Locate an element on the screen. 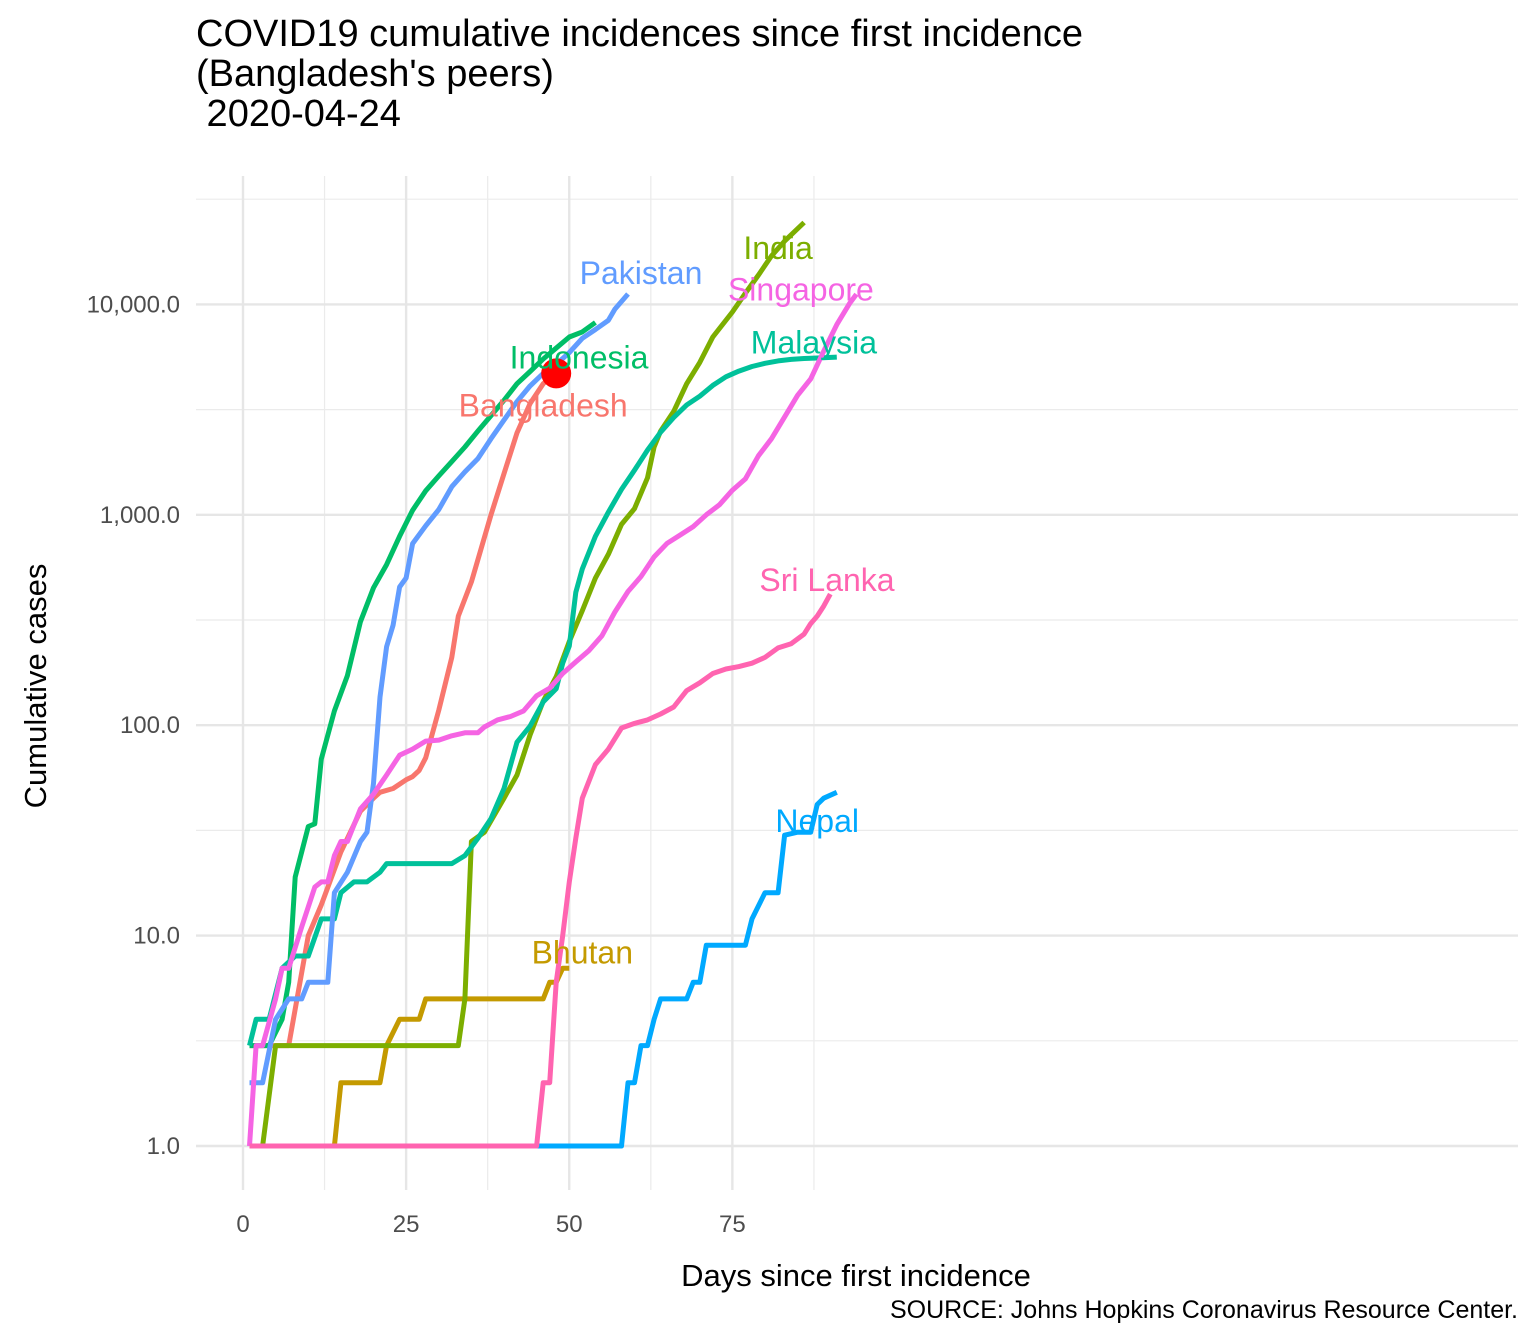 This screenshot has width=1536, height=1344. series-label-indonesia: Indonesia is located at coordinates (579, 357).